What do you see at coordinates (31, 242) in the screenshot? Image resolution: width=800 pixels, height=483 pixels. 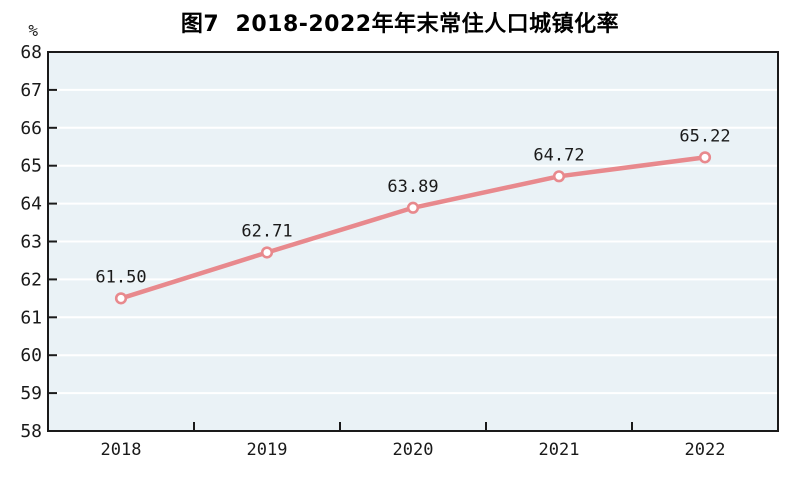 I see `y-axis-tick-label: 63` at bounding box center [31, 242].